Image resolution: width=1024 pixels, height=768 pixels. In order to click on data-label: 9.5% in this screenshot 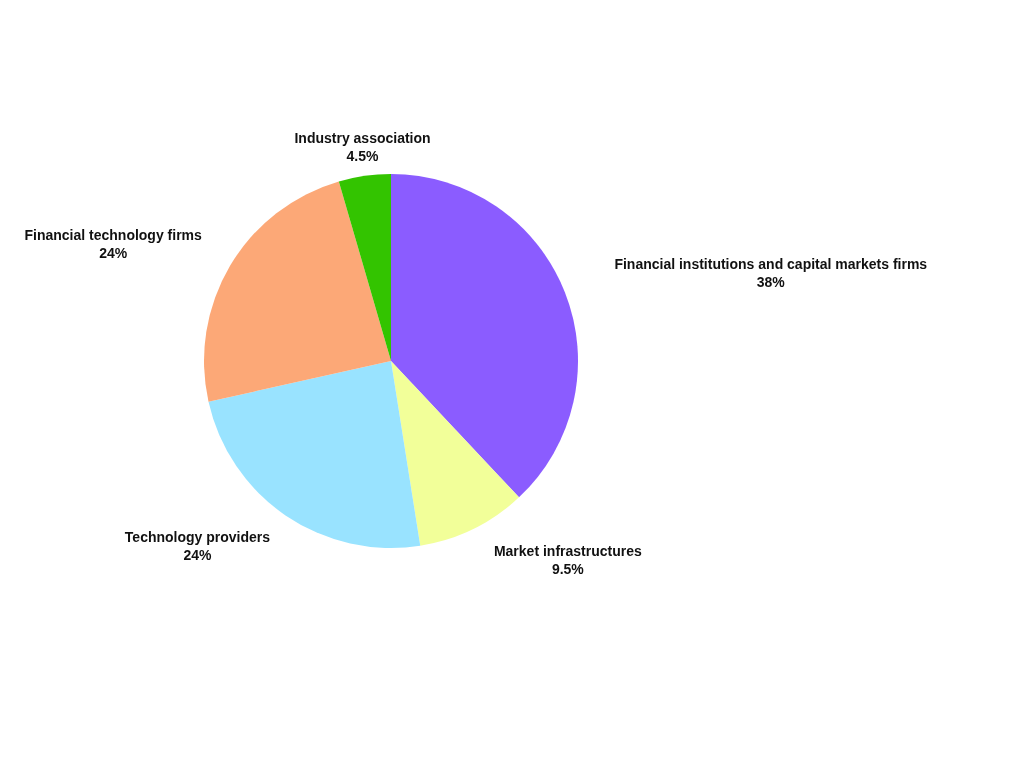, I will do `click(568, 569)`.